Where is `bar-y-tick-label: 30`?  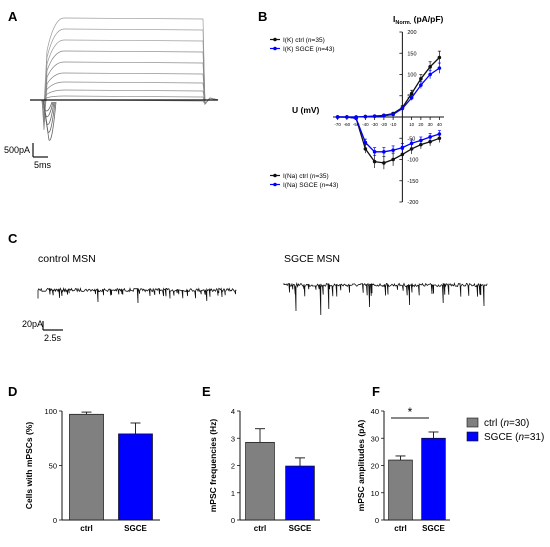 bar-y-tick-label: 30 is located at coordinates (375, 438).